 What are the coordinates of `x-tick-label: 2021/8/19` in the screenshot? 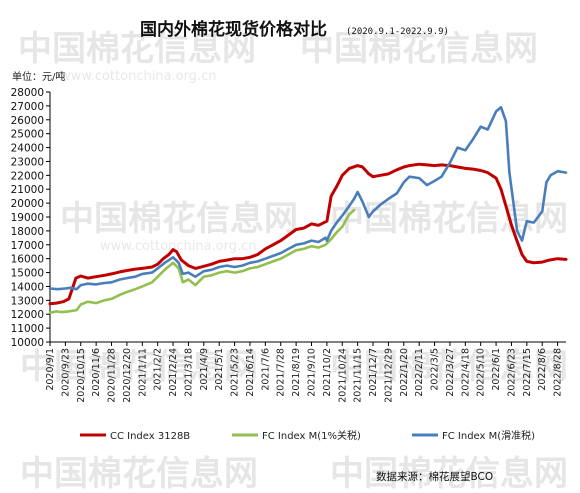 It's located at (296, 372).